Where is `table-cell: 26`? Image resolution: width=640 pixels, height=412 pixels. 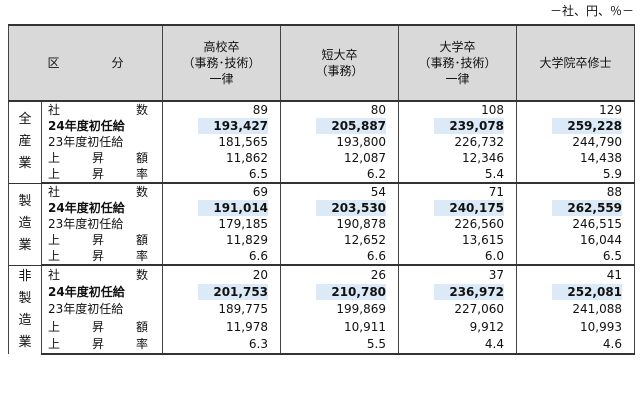 table-cell: 26 is located at coordinates (340, 274).